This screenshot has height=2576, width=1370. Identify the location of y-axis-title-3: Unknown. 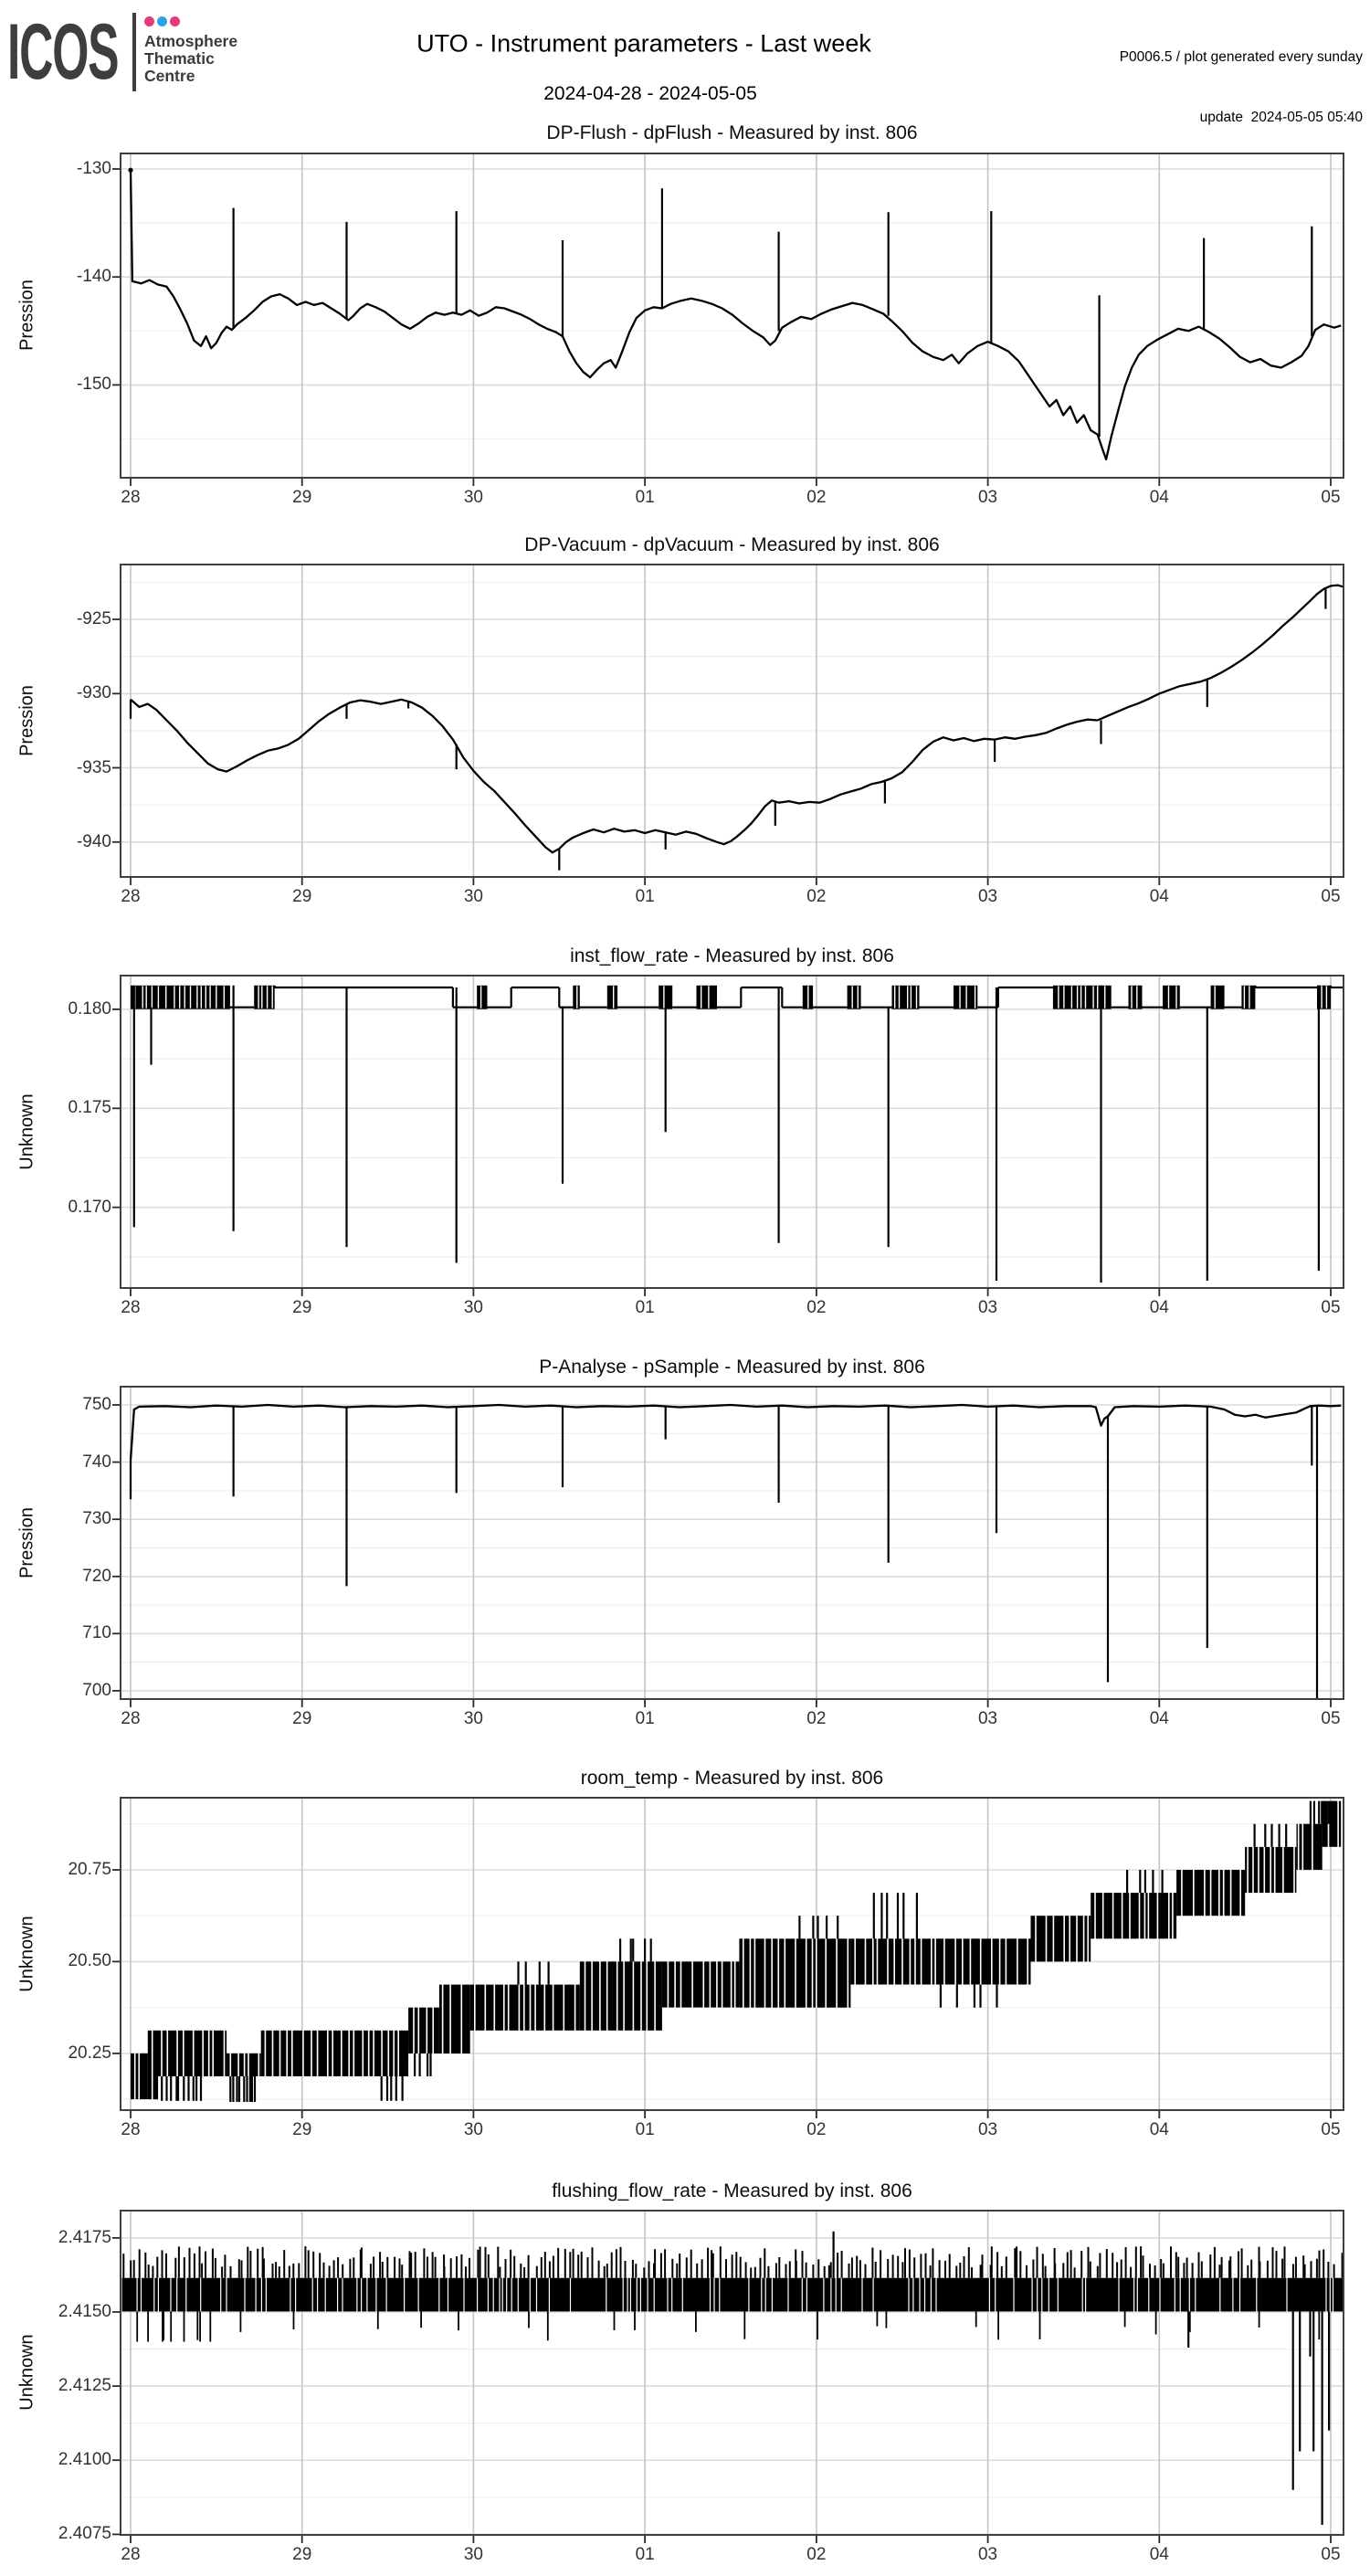
(26, 1131).